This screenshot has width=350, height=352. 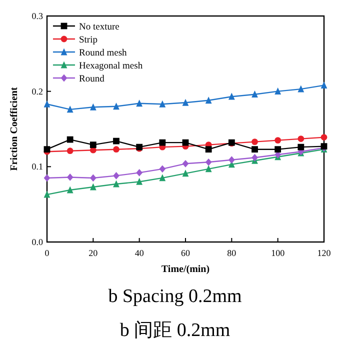 What do you see at coordinates (93, 253) in the screenshot?
I see `x-tick-label: 20` at bounding box center [93, 253].